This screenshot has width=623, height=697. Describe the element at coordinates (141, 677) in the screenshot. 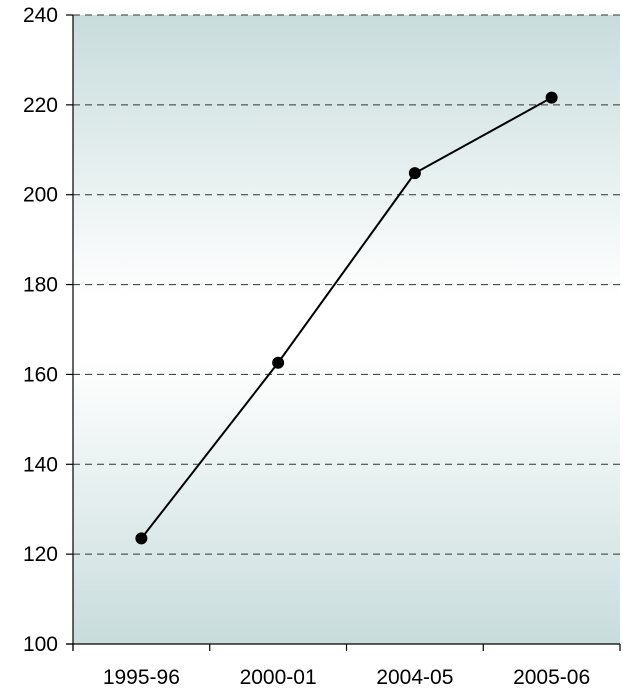

I see `x-tick-label: 1995-96` at that location.